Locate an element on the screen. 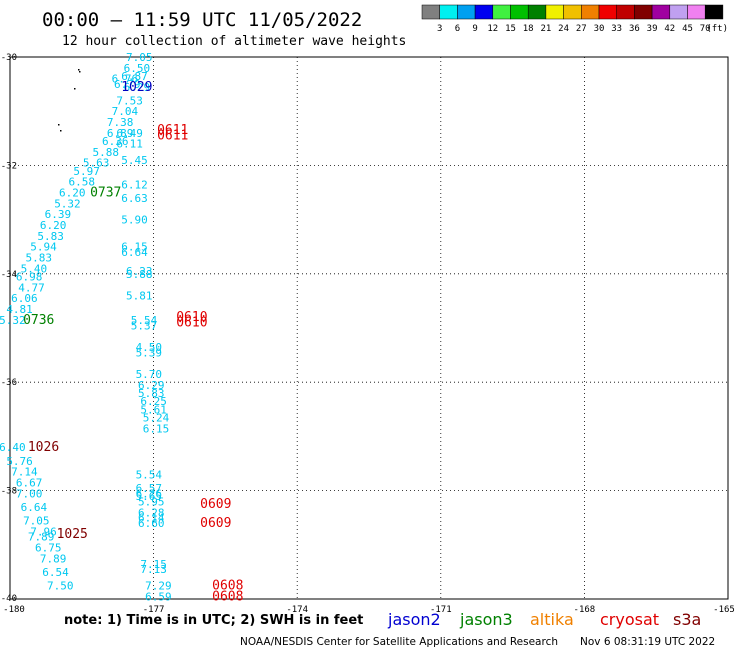  swh-value-label: 4.81 is located at coordinates (19, 309).